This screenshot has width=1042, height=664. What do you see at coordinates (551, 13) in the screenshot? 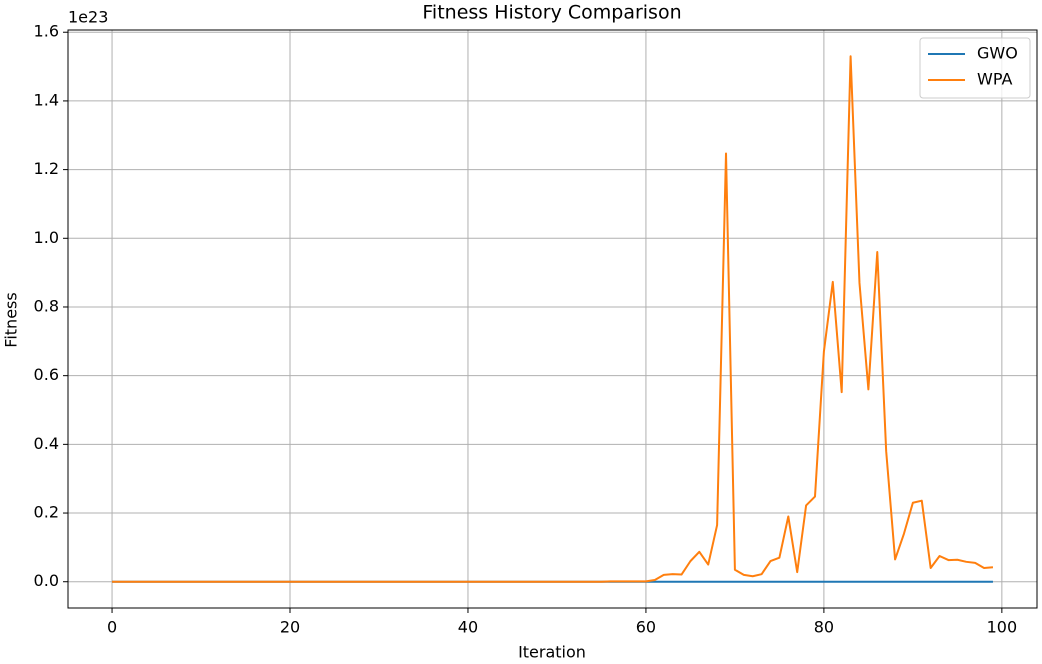
I see `chart-title: Fitness History Comparison` at bounding box center [551, 13].